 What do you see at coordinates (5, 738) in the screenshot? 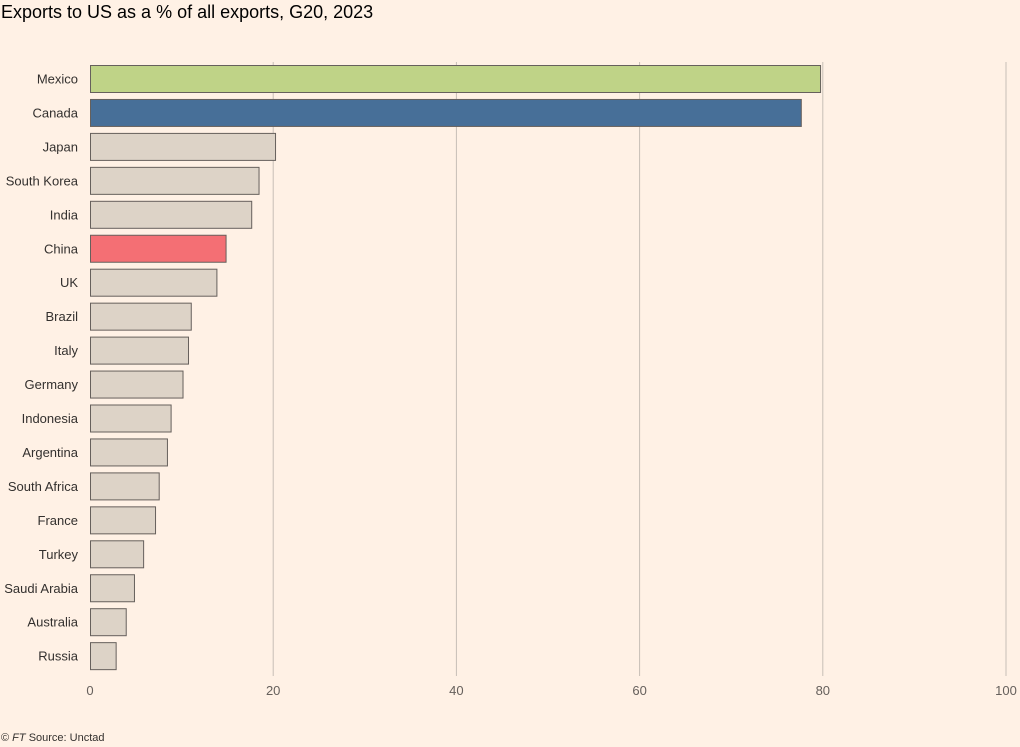
I see `copyright-symbol: ©` at bounding box center [5, 738].